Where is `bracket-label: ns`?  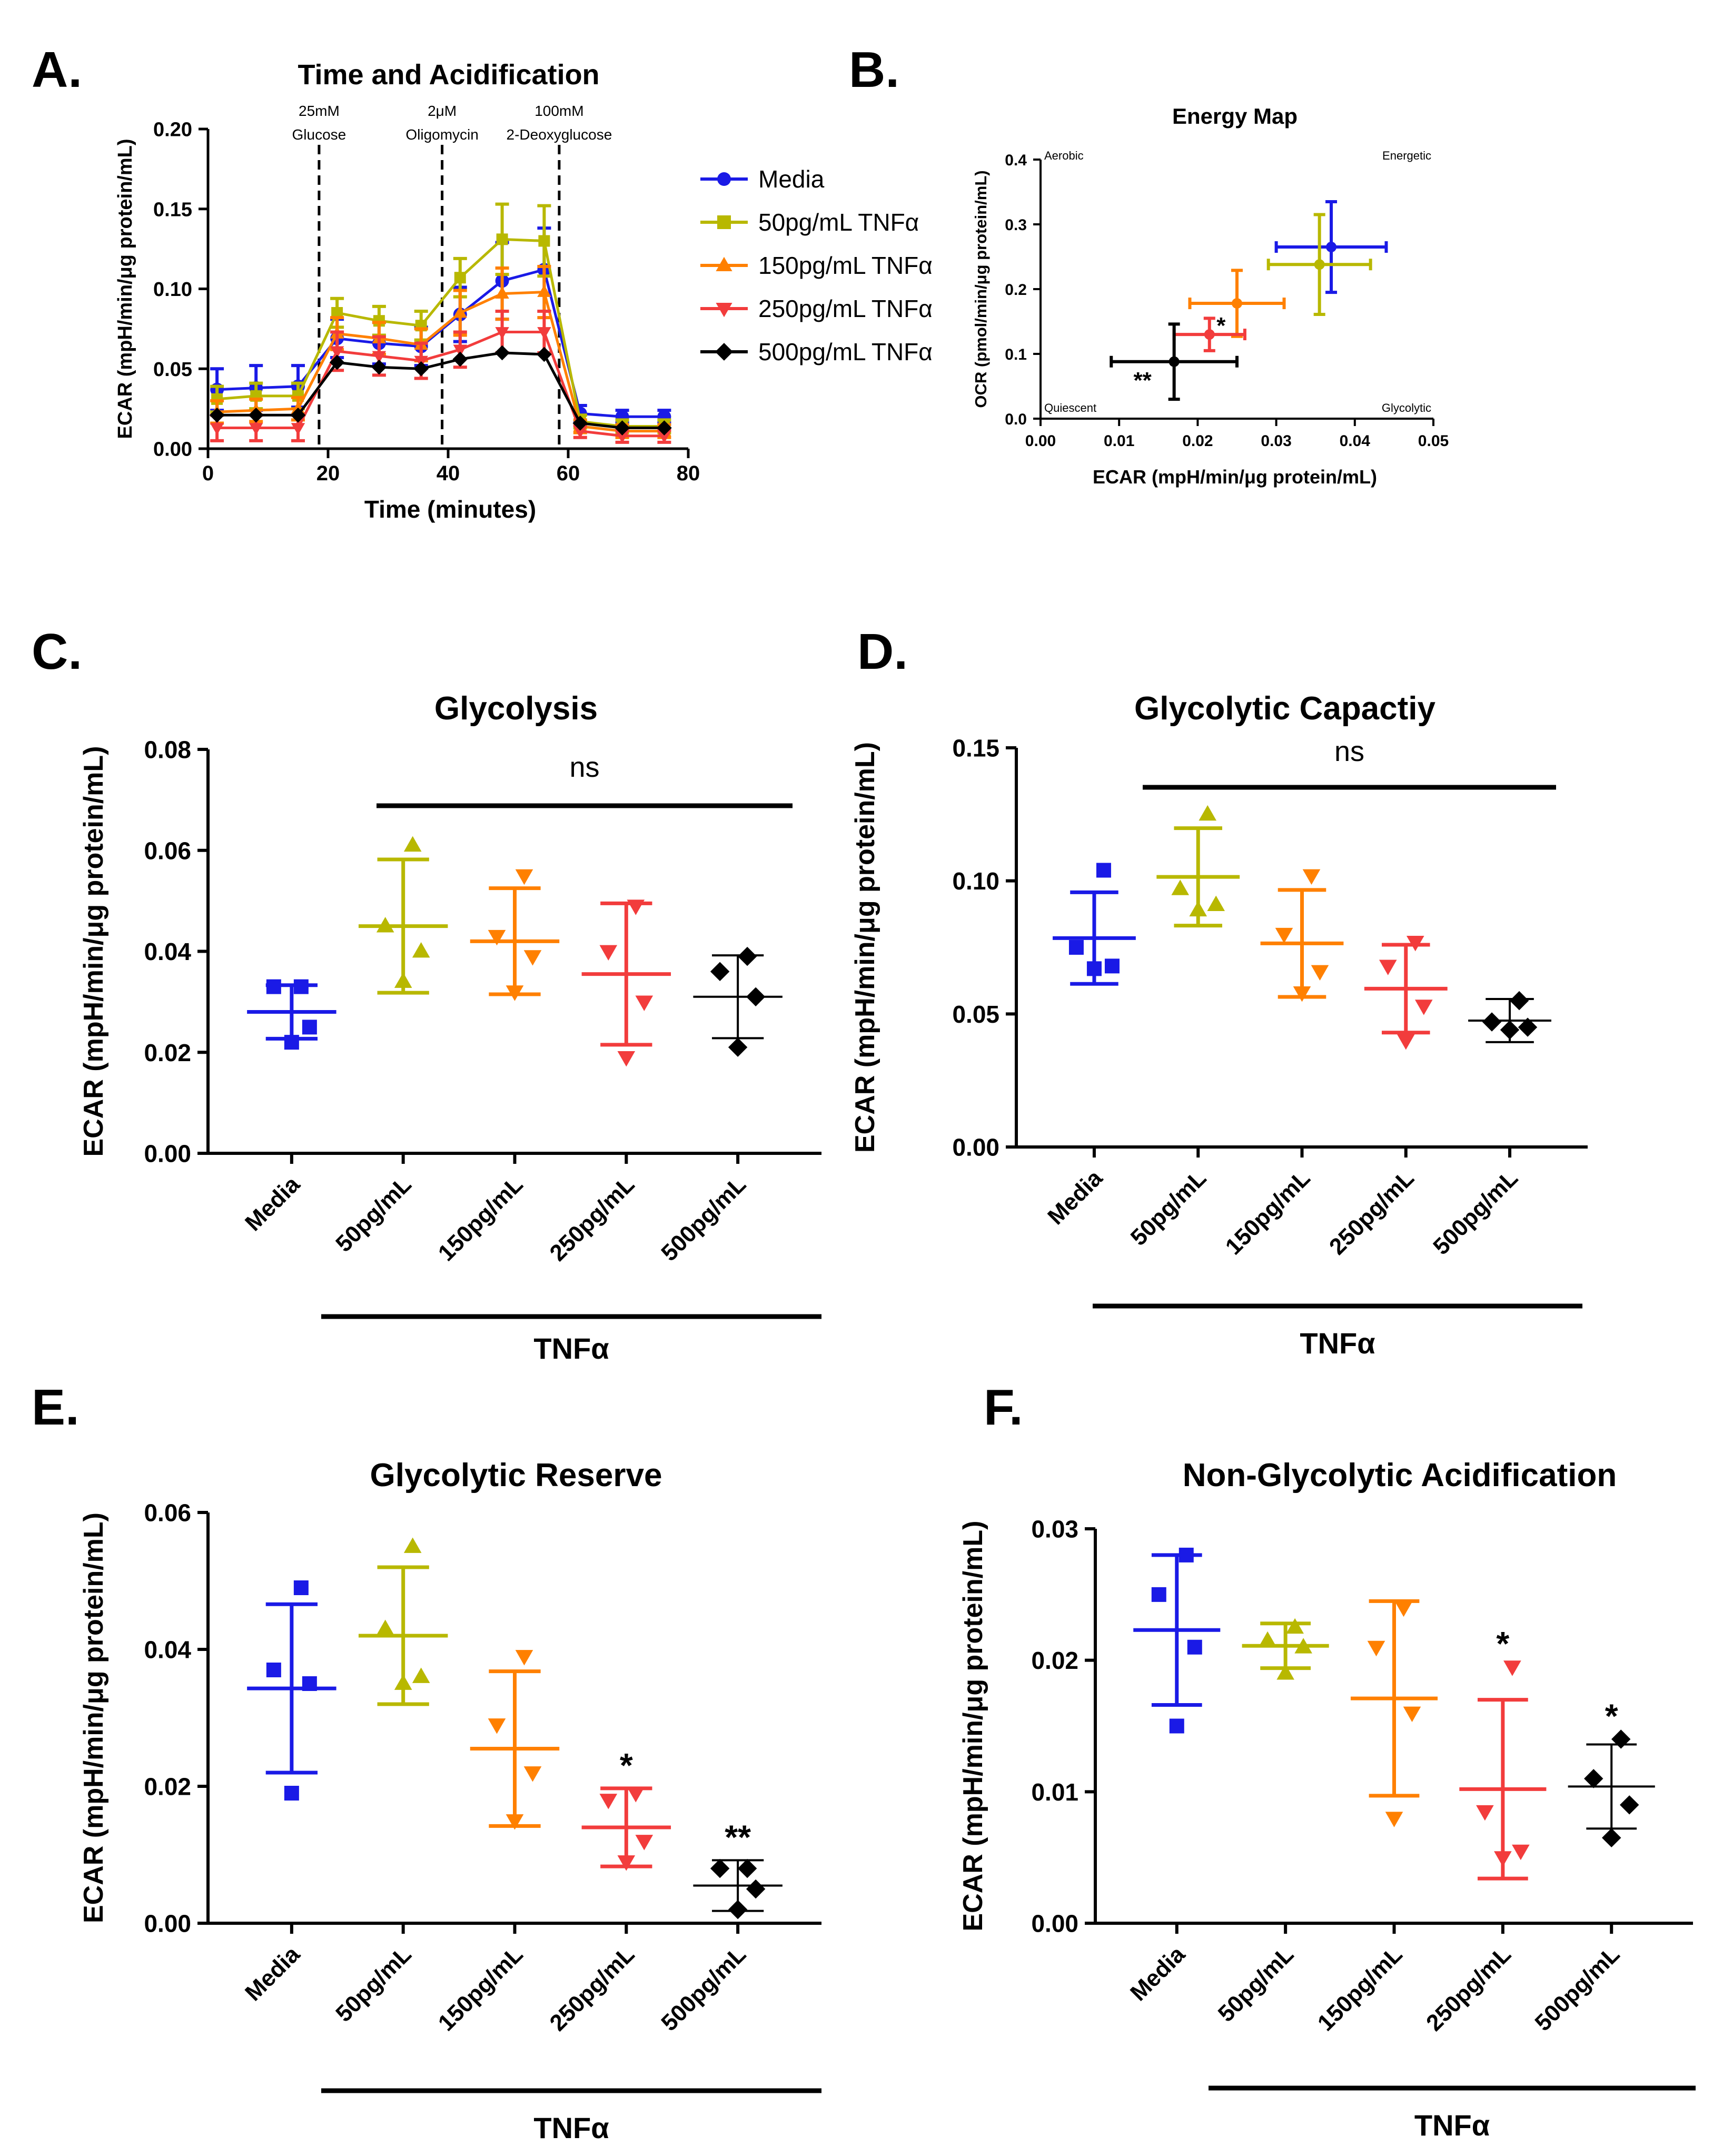
bracket-label: ns is located at coordinates (1349, 752).